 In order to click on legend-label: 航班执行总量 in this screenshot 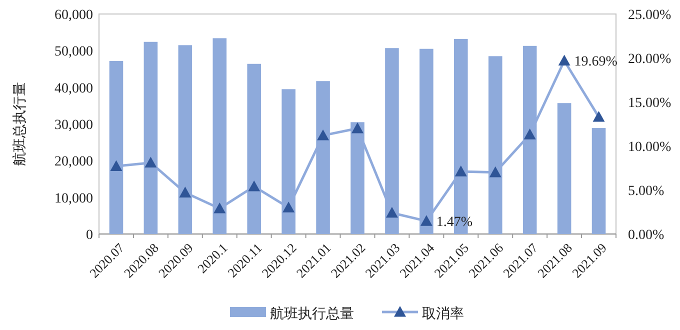, I will do `click(312, 314)`.